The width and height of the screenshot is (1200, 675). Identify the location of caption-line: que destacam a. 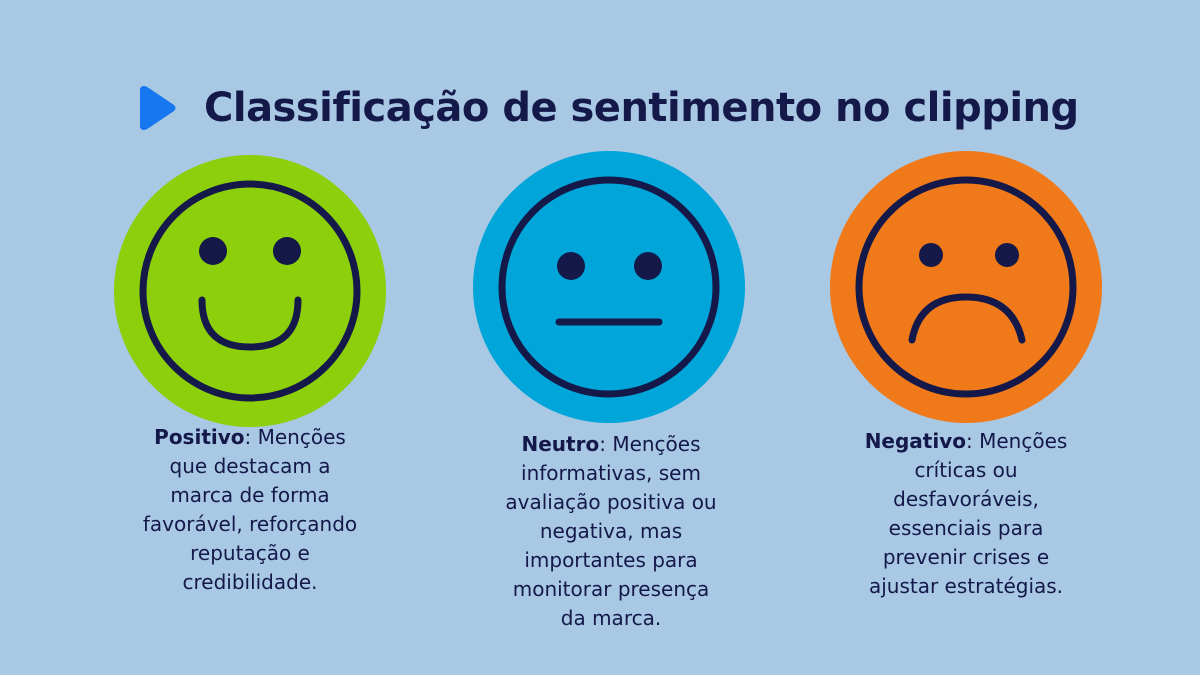
(250, 466).